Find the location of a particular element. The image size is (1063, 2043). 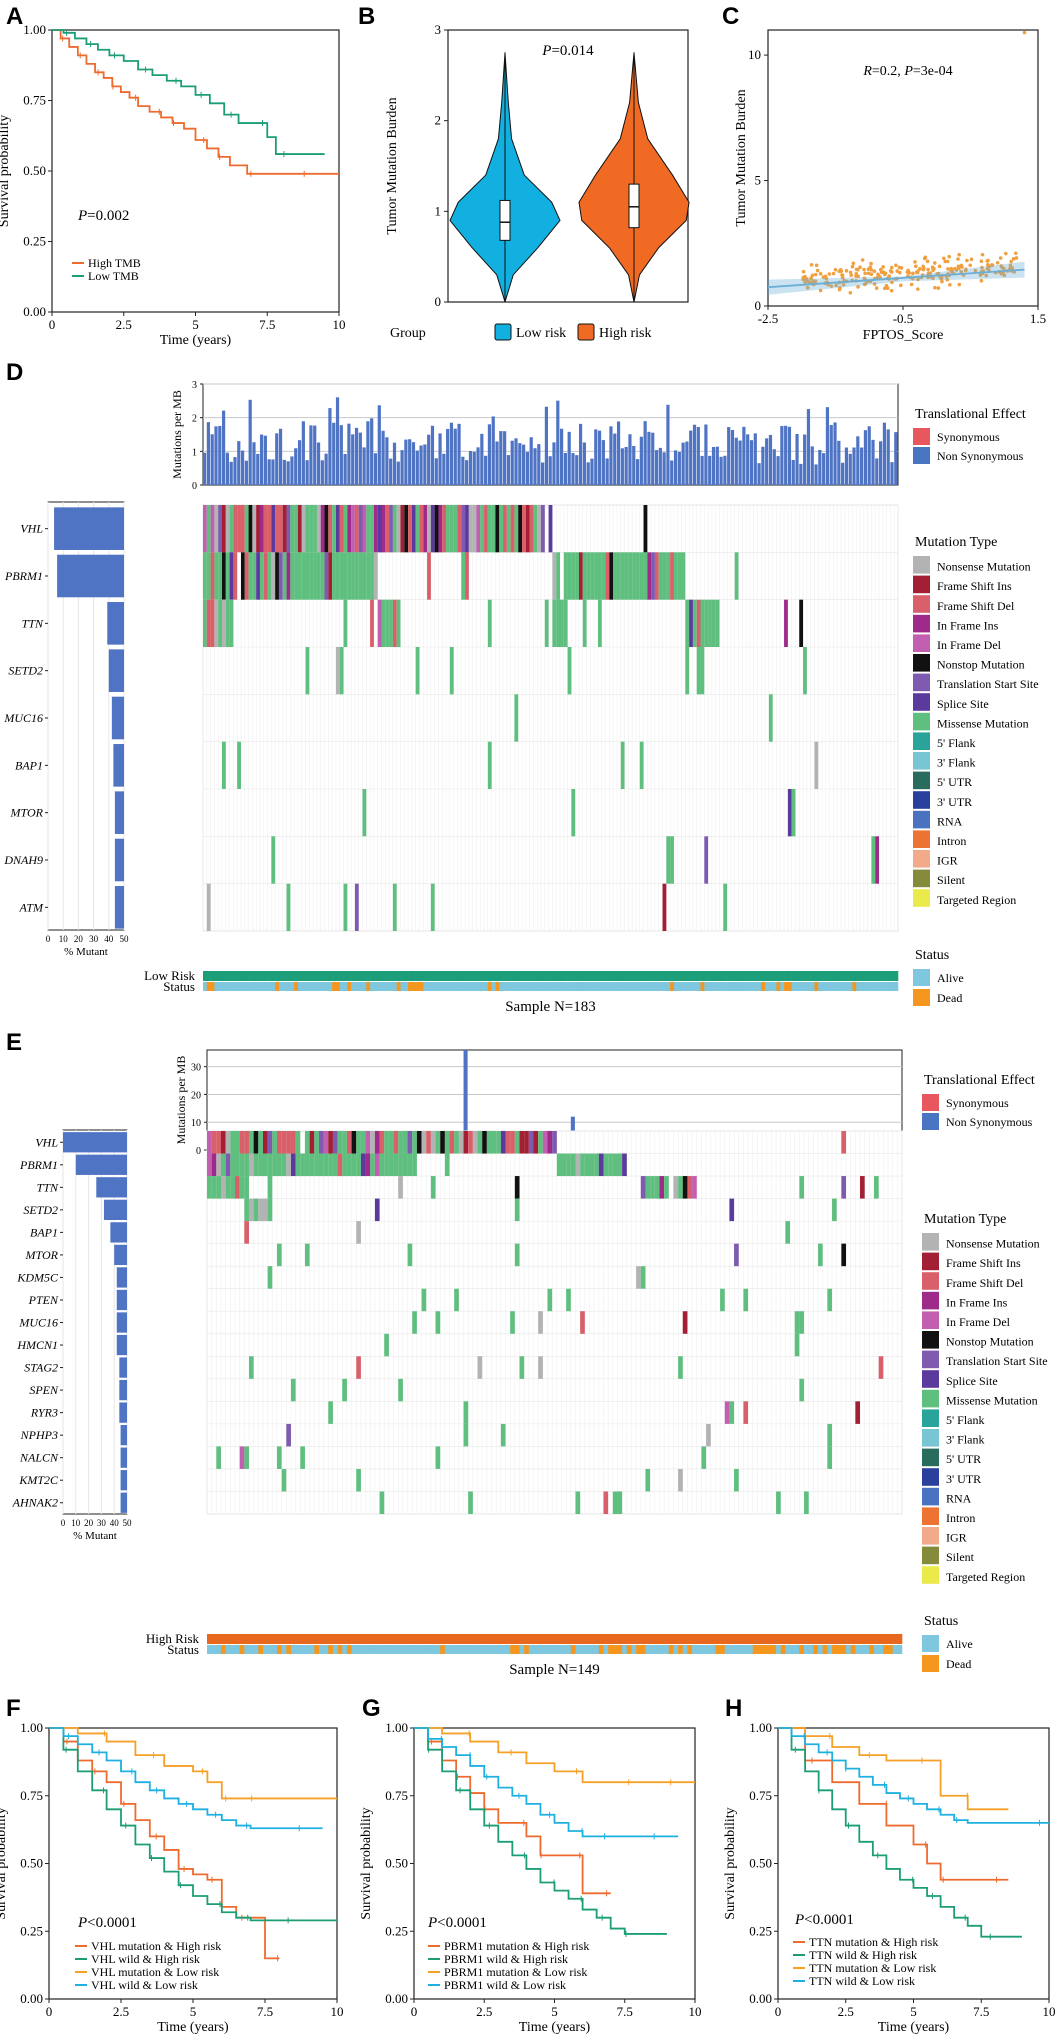

pct-axis-label: % Mutant is located at coordinates (86, 952).